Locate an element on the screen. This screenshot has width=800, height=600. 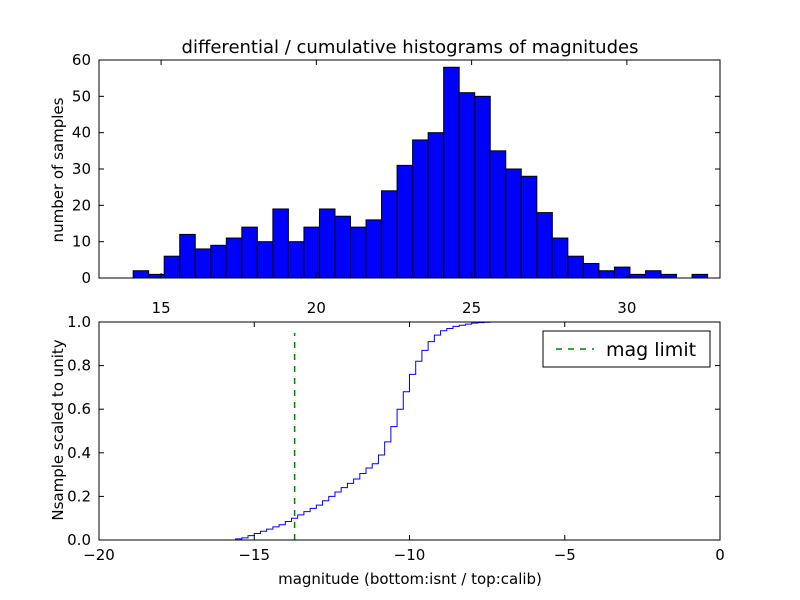
top-xtick-label: 20 is located at coordinates (316, 308).